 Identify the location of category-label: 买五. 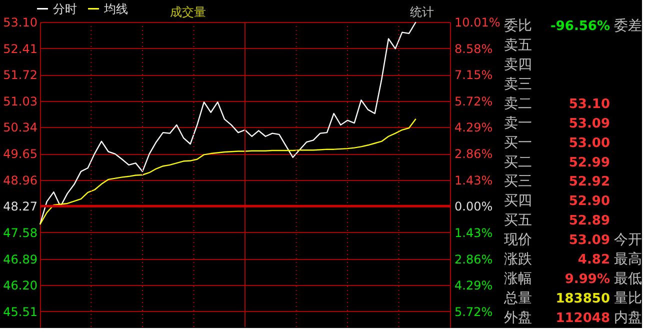
(518, 220).